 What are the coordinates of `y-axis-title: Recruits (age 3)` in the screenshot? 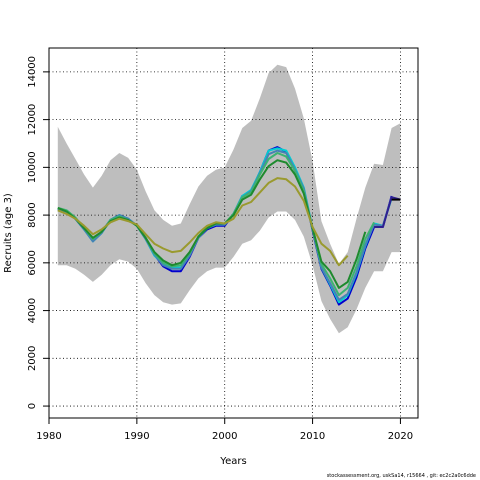 It's located at (8, 233).